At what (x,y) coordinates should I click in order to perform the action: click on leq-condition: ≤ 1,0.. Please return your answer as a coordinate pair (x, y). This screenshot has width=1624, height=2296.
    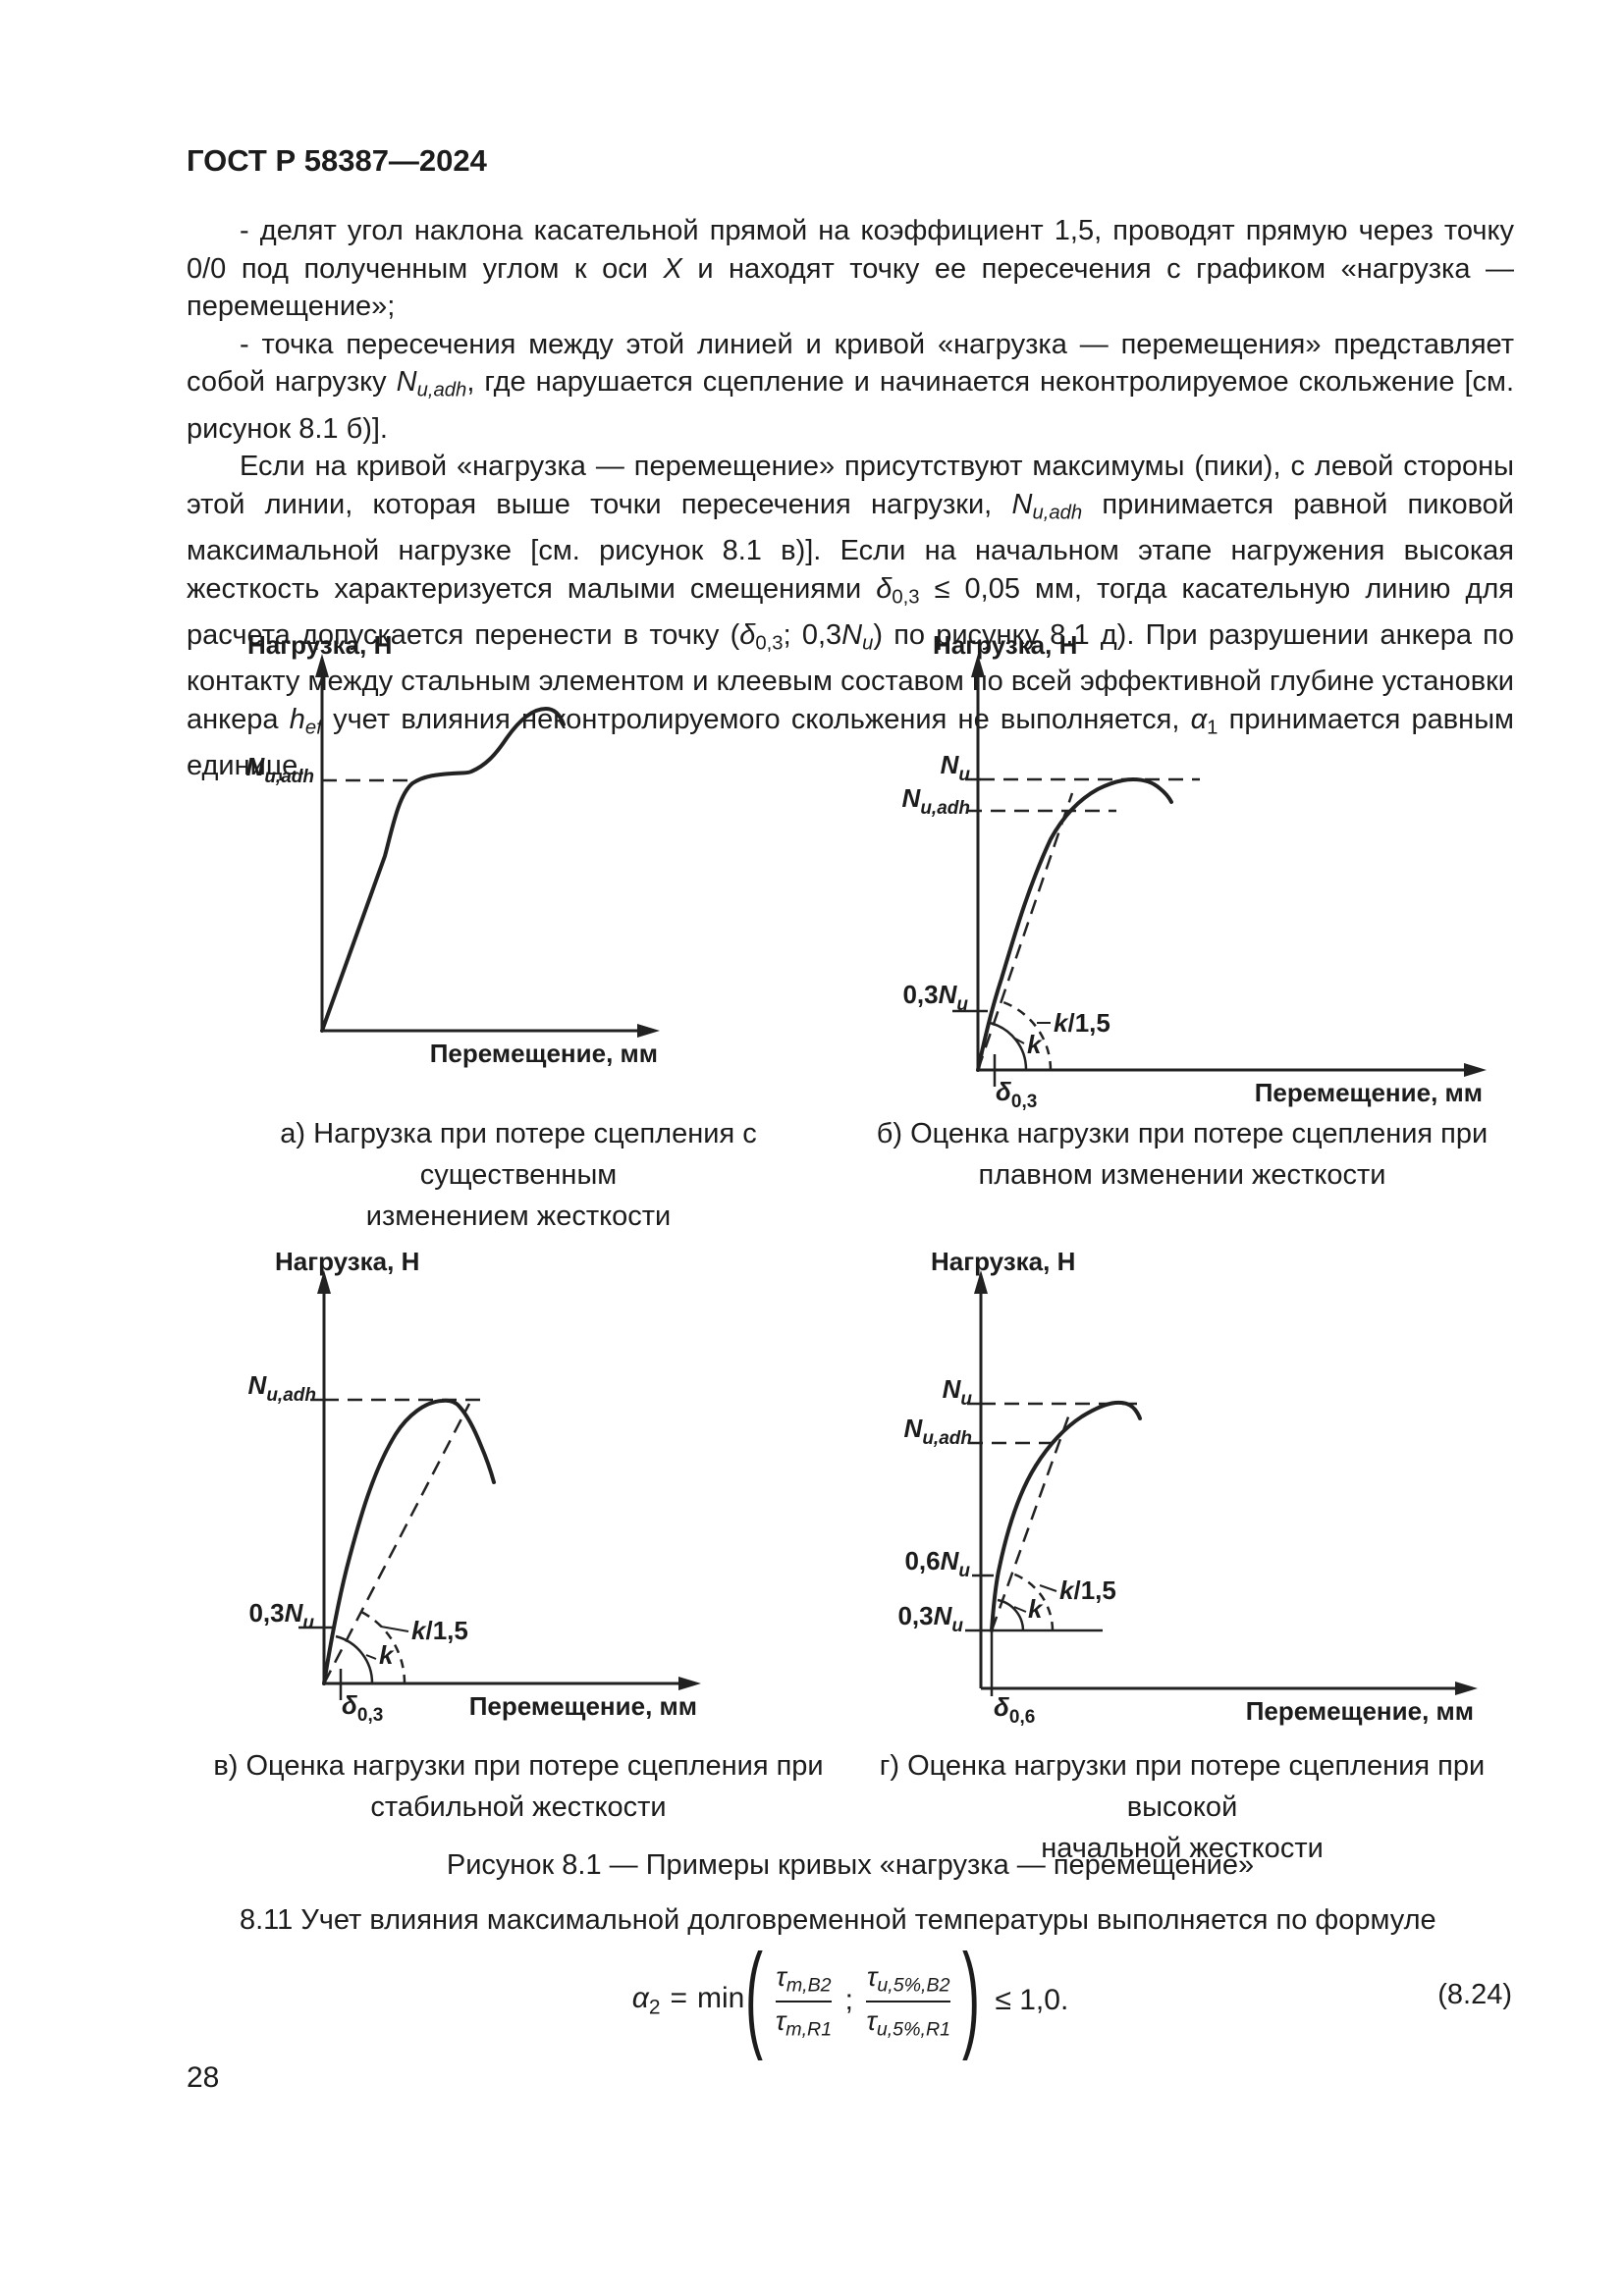
    Looking at the image, I should click on (1032, 2000).